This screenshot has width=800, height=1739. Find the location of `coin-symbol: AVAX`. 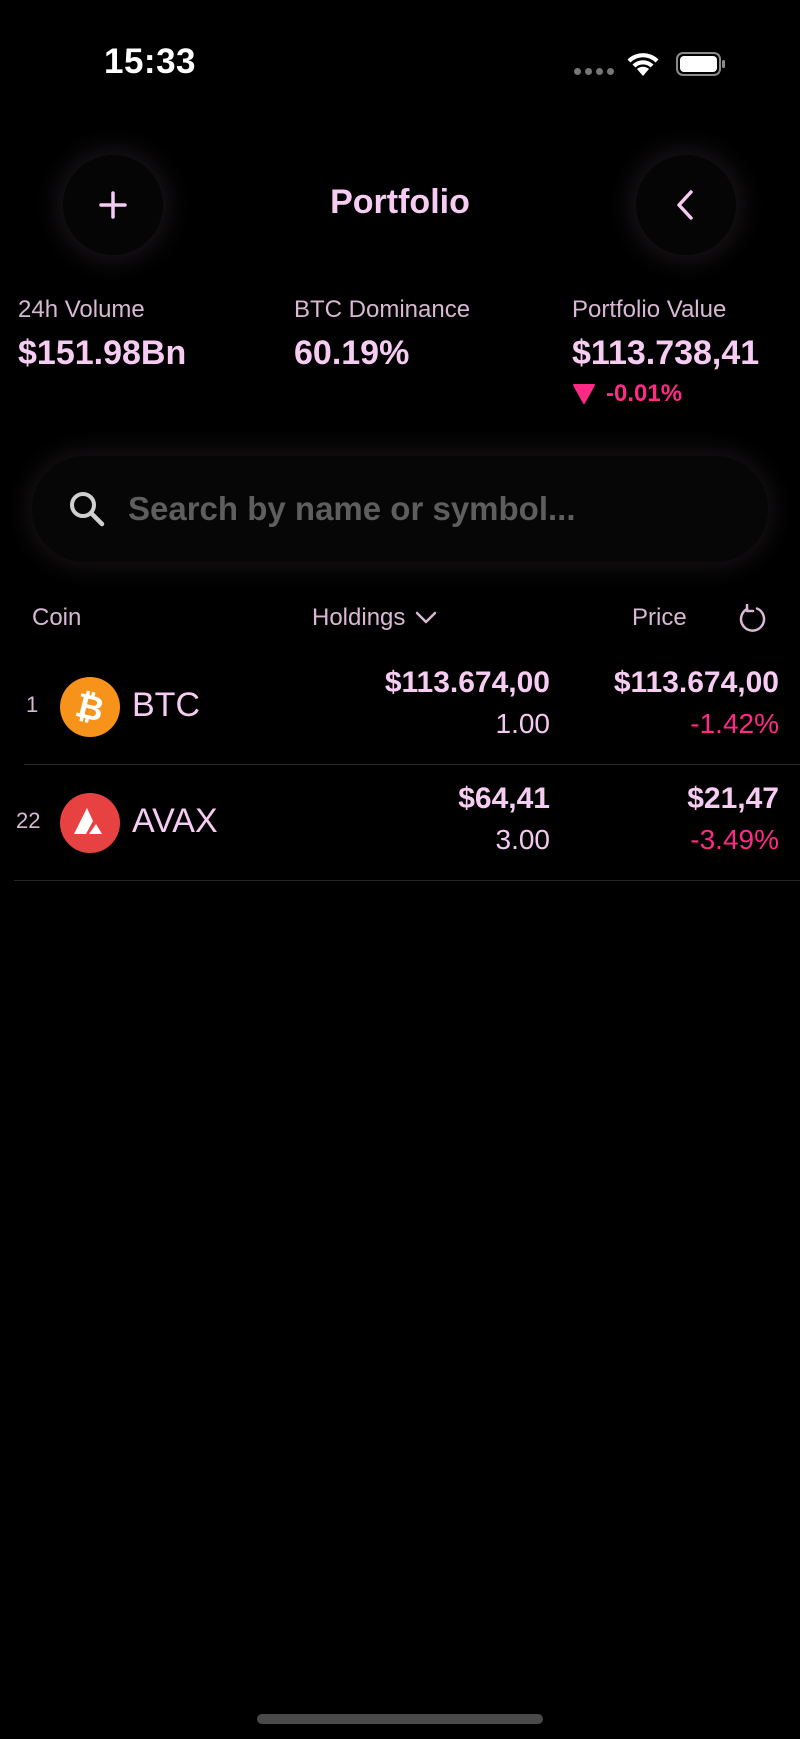

coin-symbol: AVAX is located at coordinates (175, 821).